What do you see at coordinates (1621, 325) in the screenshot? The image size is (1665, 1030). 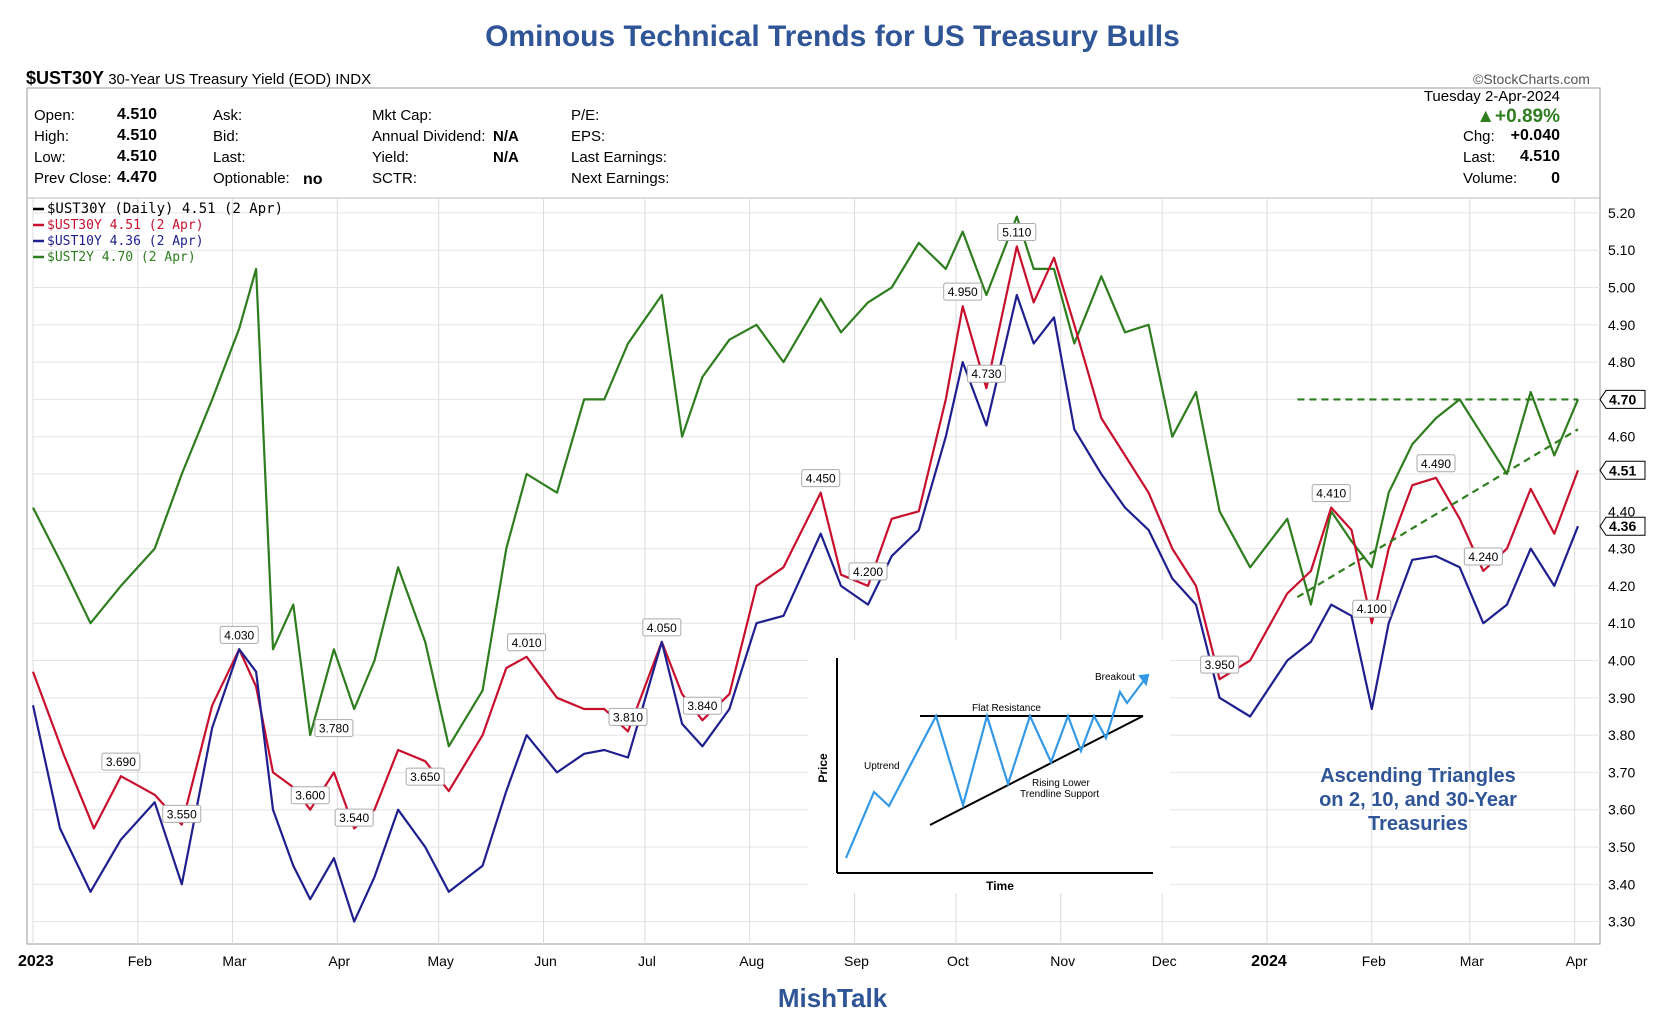 I see `y-tick-label: 4.90` at bounding box center [1621, 325].